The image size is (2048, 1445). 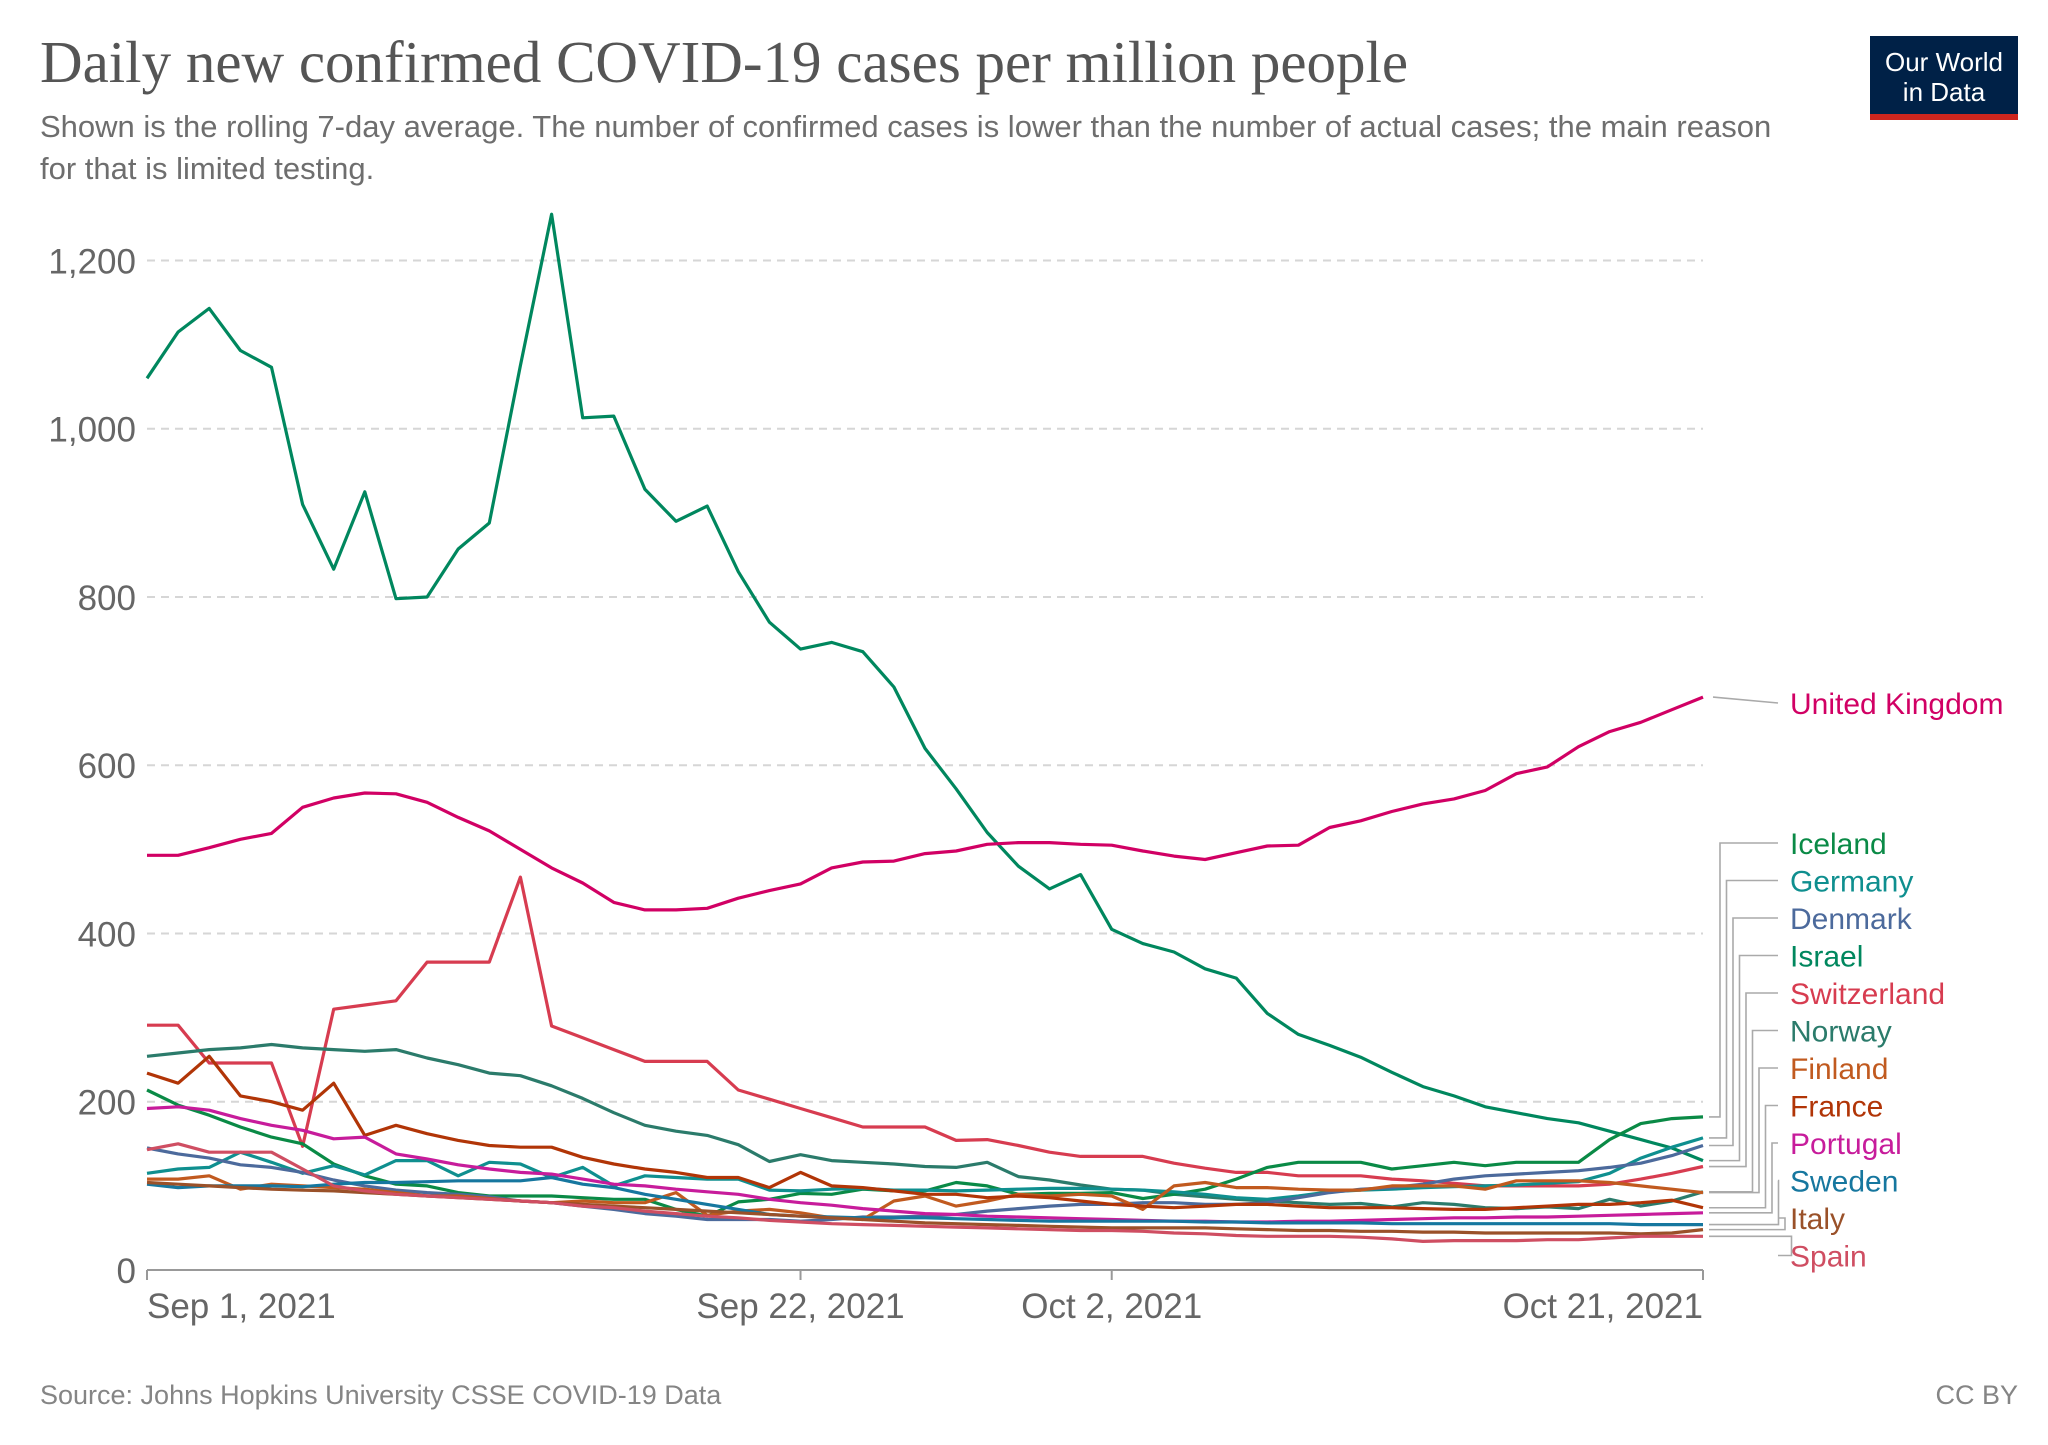 What do you see at coordinates (1851, 919) in the screenshot?
I see `legend-label-denmark: Denmark` at bounding box center [1851, 919].